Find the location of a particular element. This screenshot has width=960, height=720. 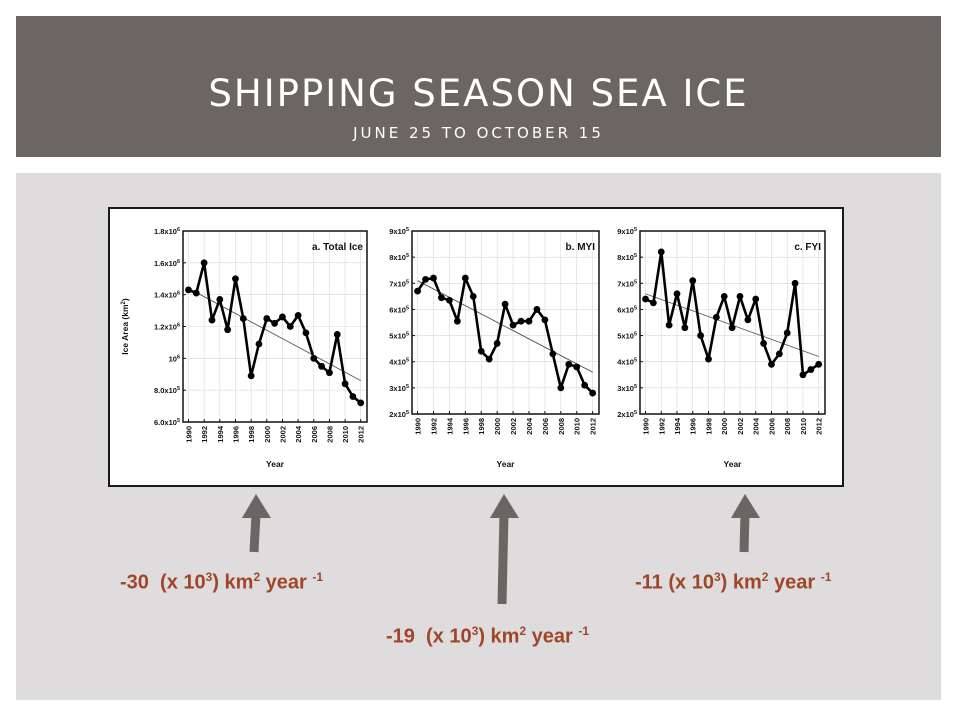

trend-line is located at coordinates (505, 326).